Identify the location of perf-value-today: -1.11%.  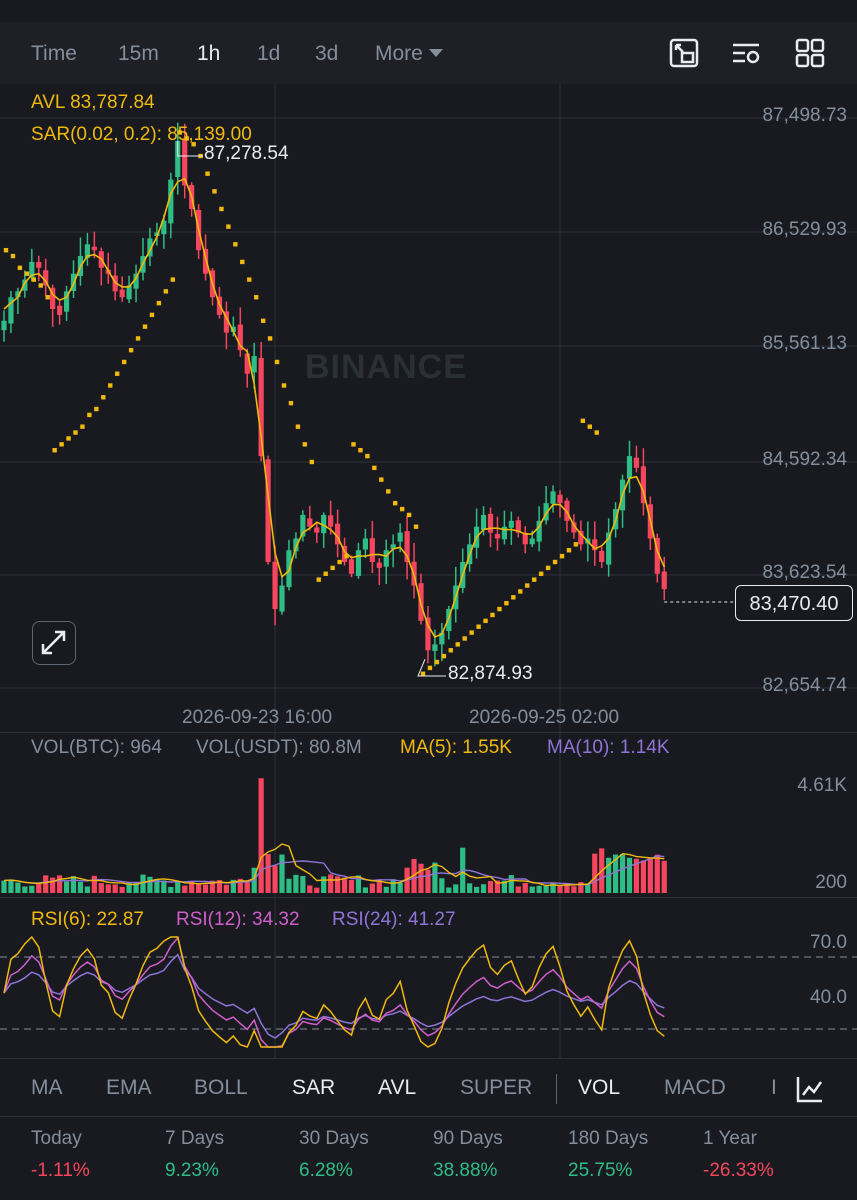
(60, 1170).